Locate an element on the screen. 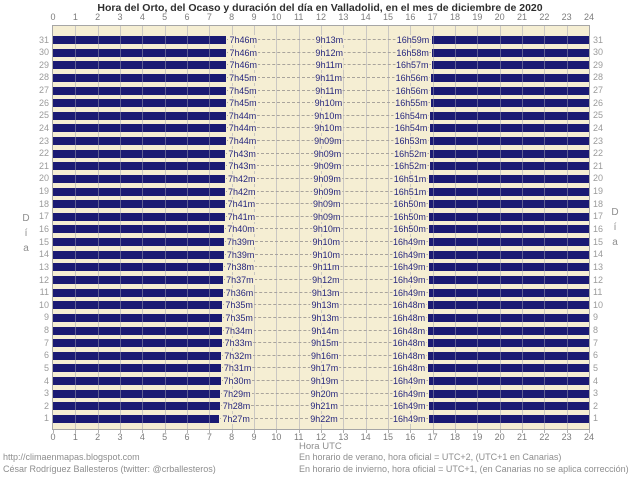 The width and height of the screenshot is (640, 479). day-number-right: 16 is located at coordinates (598, 228).